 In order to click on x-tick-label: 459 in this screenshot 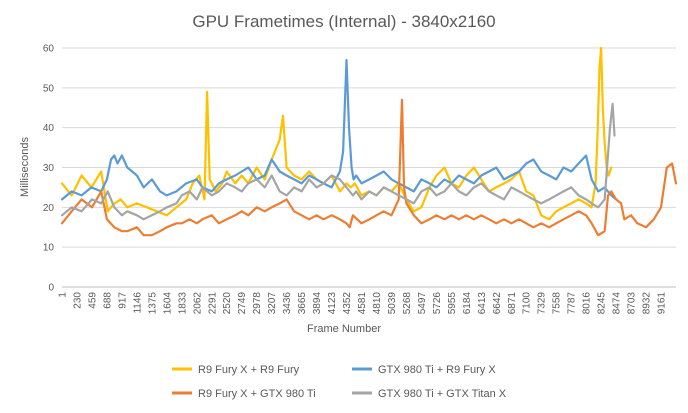, I will do `click(92, 300)`.